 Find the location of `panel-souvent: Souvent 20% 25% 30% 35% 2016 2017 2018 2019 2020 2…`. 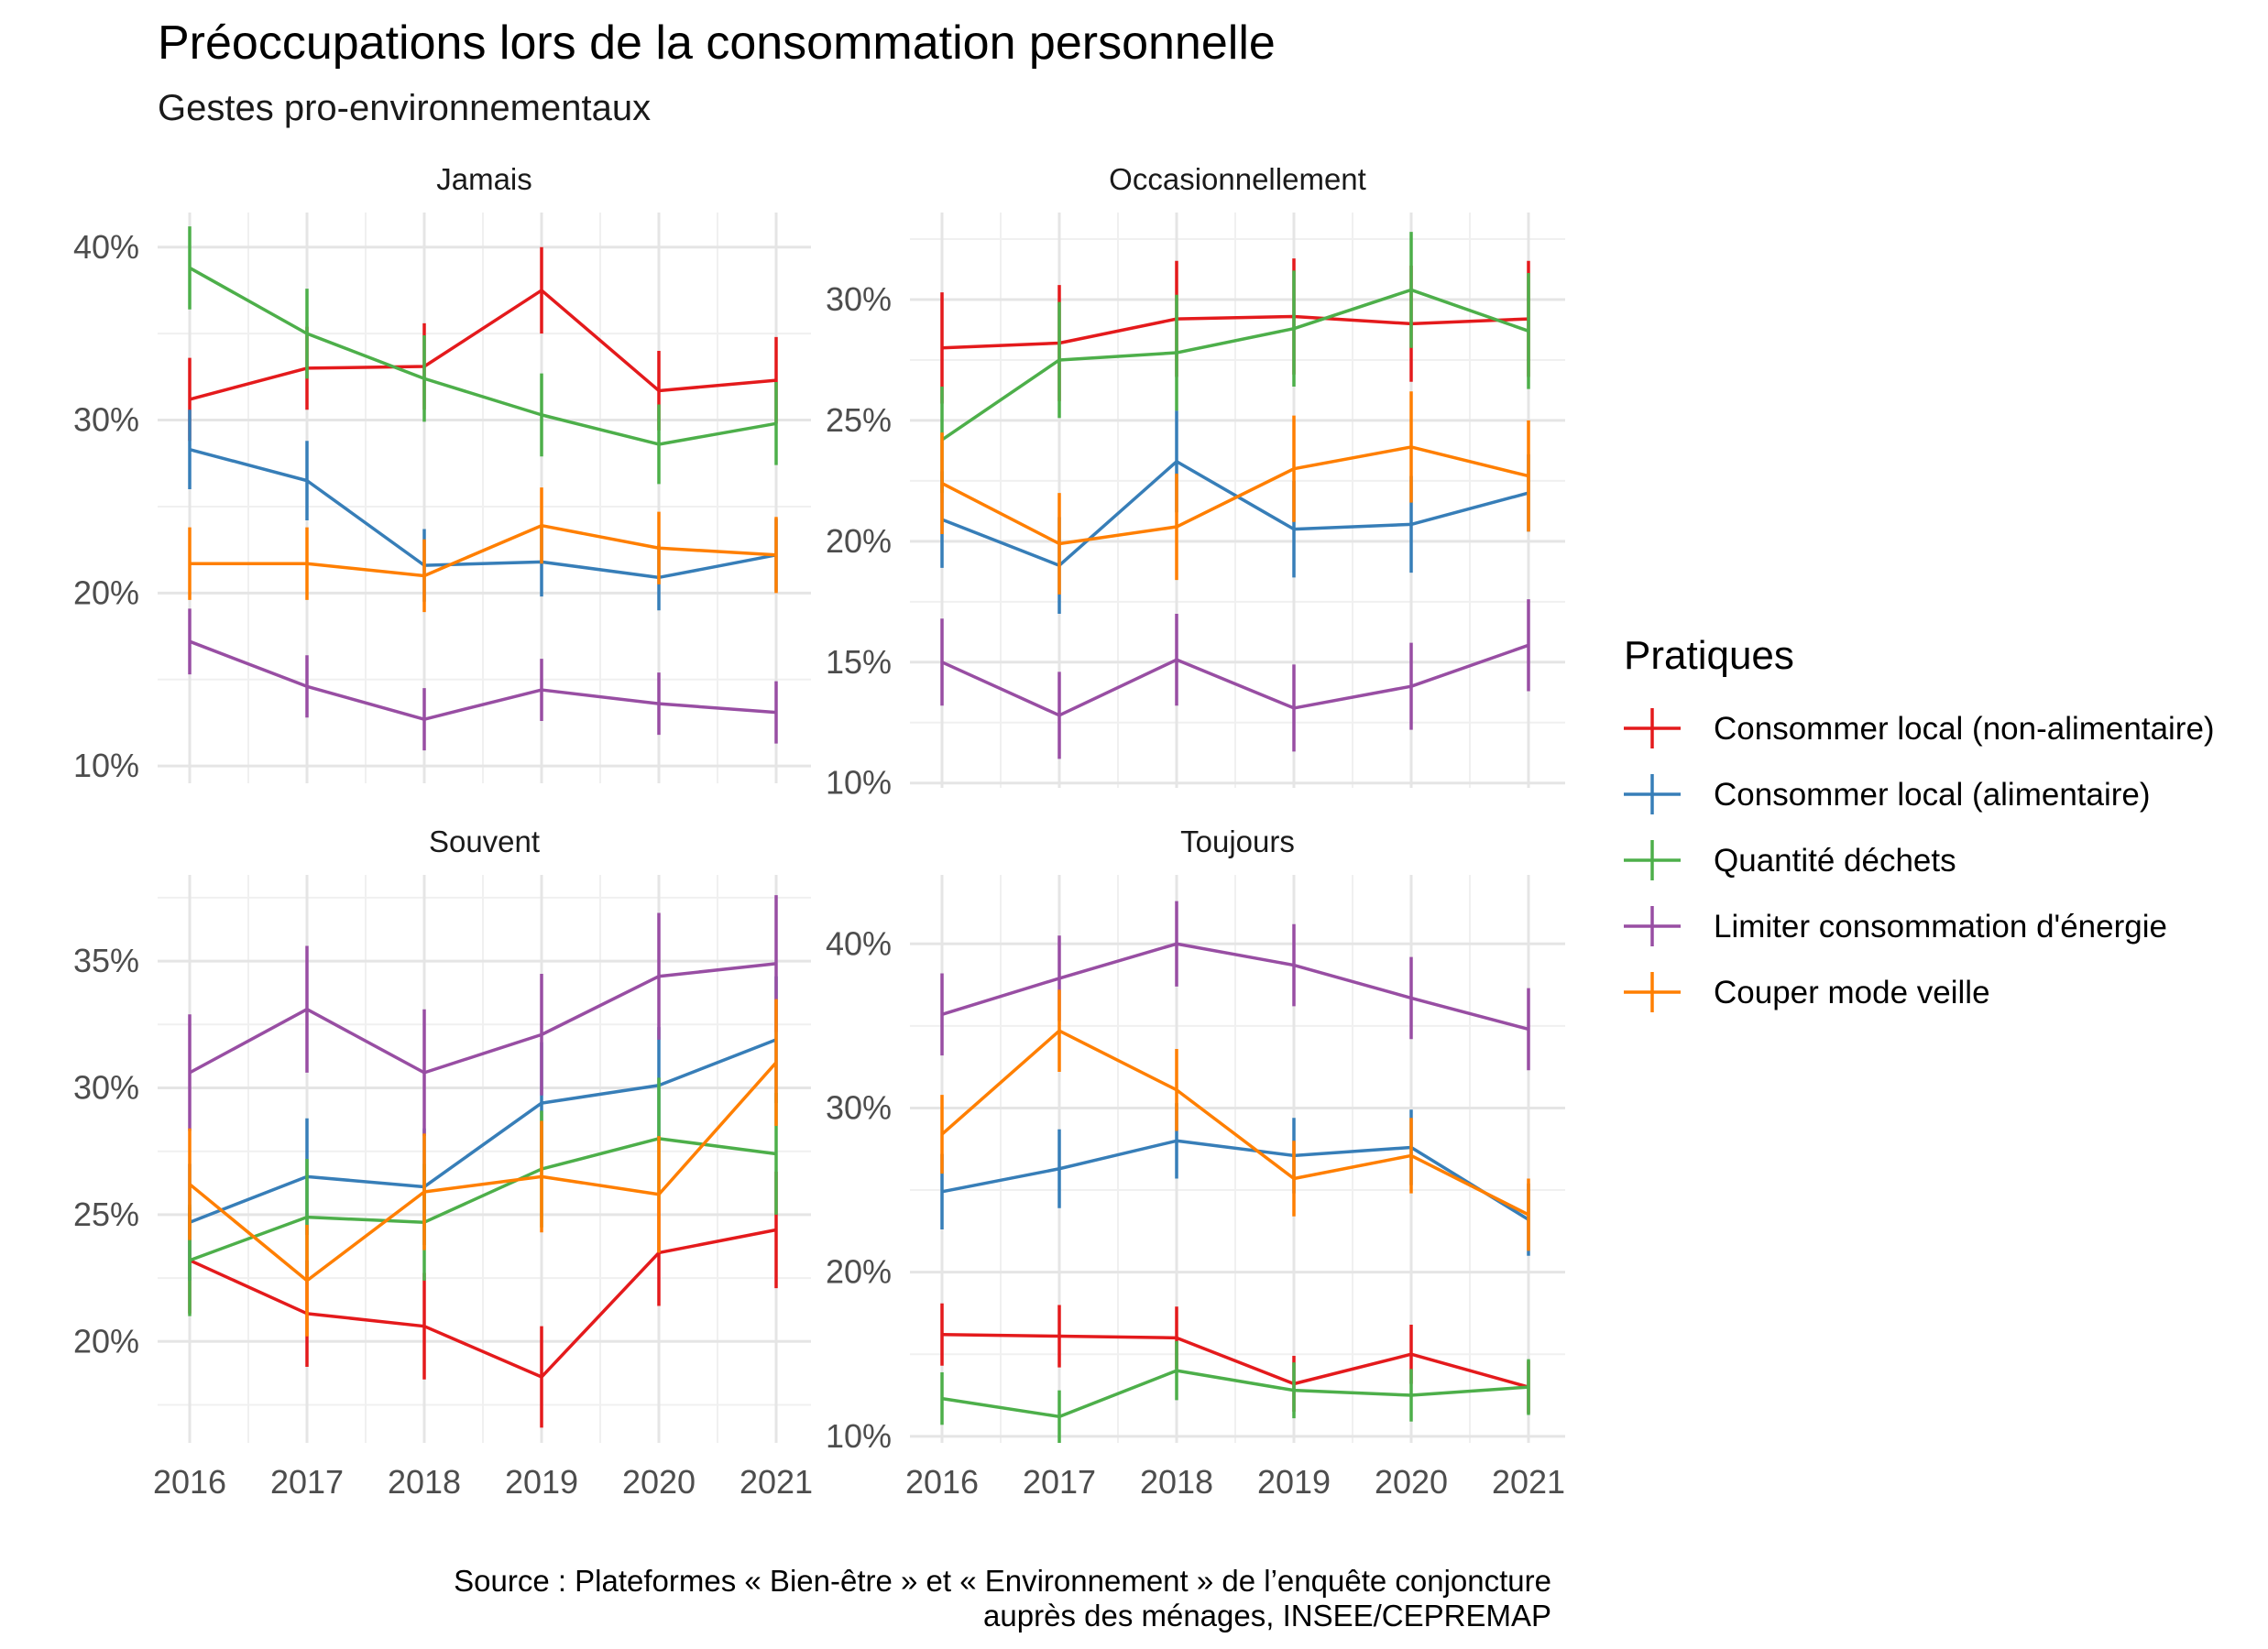

panel-souvent: Souvent 20% 25% 30% 35% 2016 2017 2018 2019 2020 2… is located at coordinates (443, 1162).